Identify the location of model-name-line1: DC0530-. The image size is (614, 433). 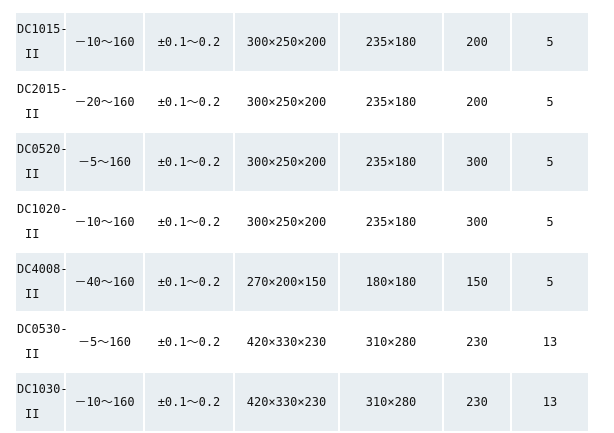
(42, 329).